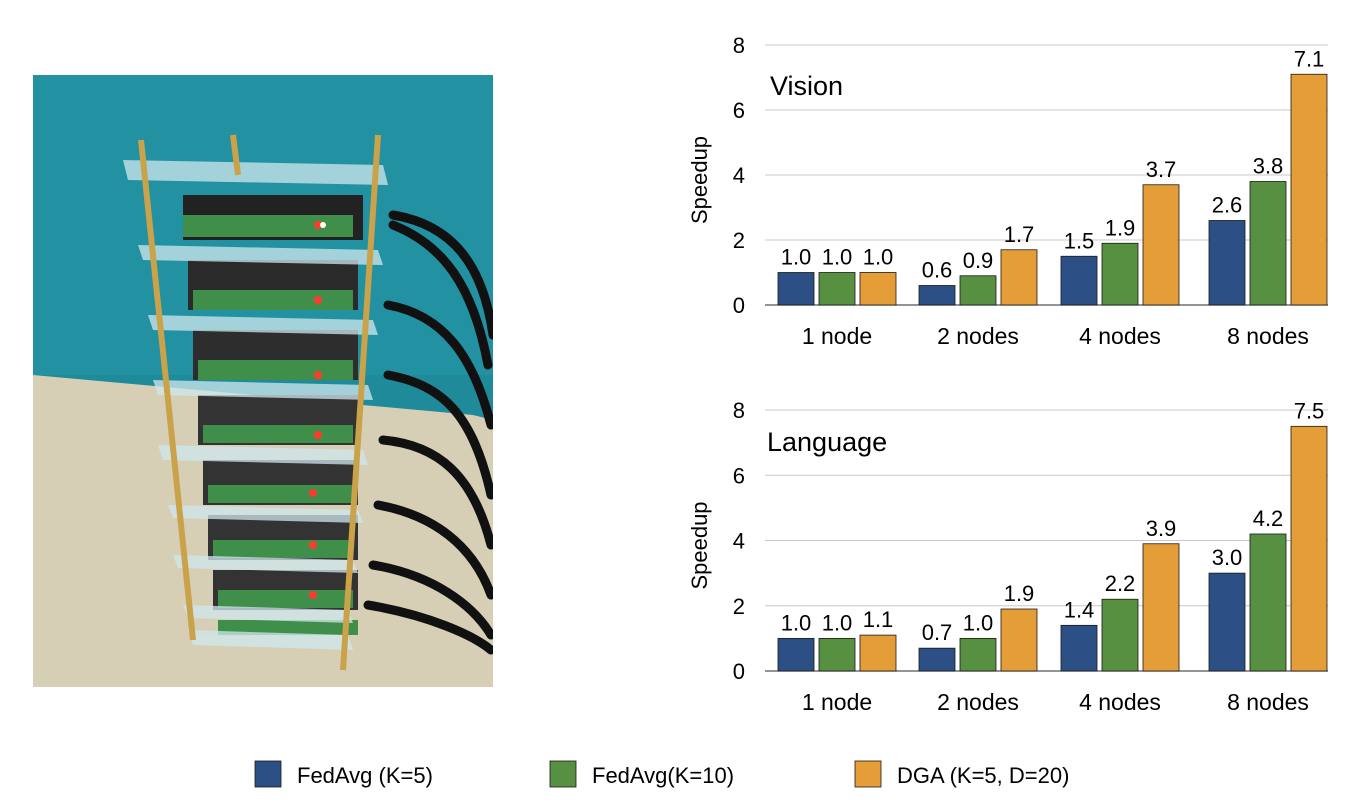 This screenshot has height=808, width=1370. I want to click on data-label: 1.5, so click(1079, 240).